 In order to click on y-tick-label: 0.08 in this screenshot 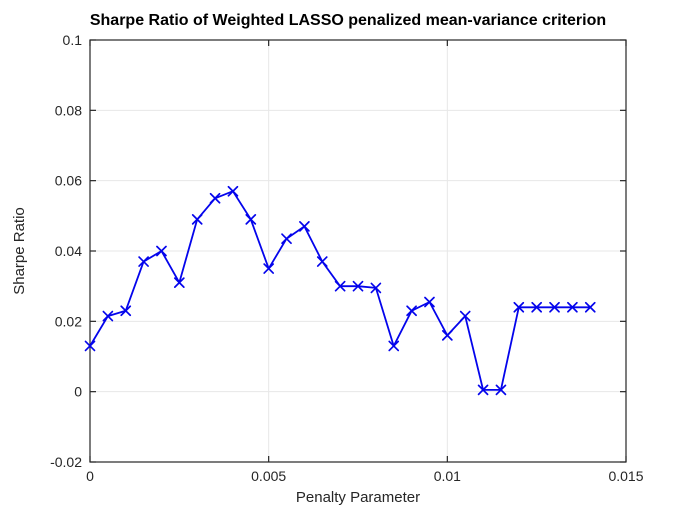, I will do `click(68, 110)`.